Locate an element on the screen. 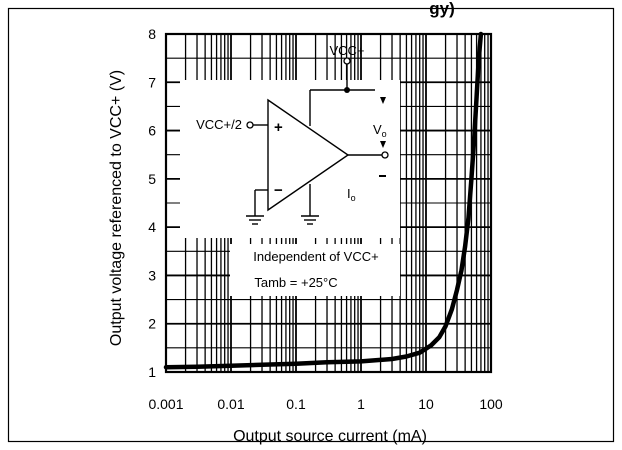 The width and height of the screenshot is (622, 450). input-terminal is located at coordinates (250, 125).